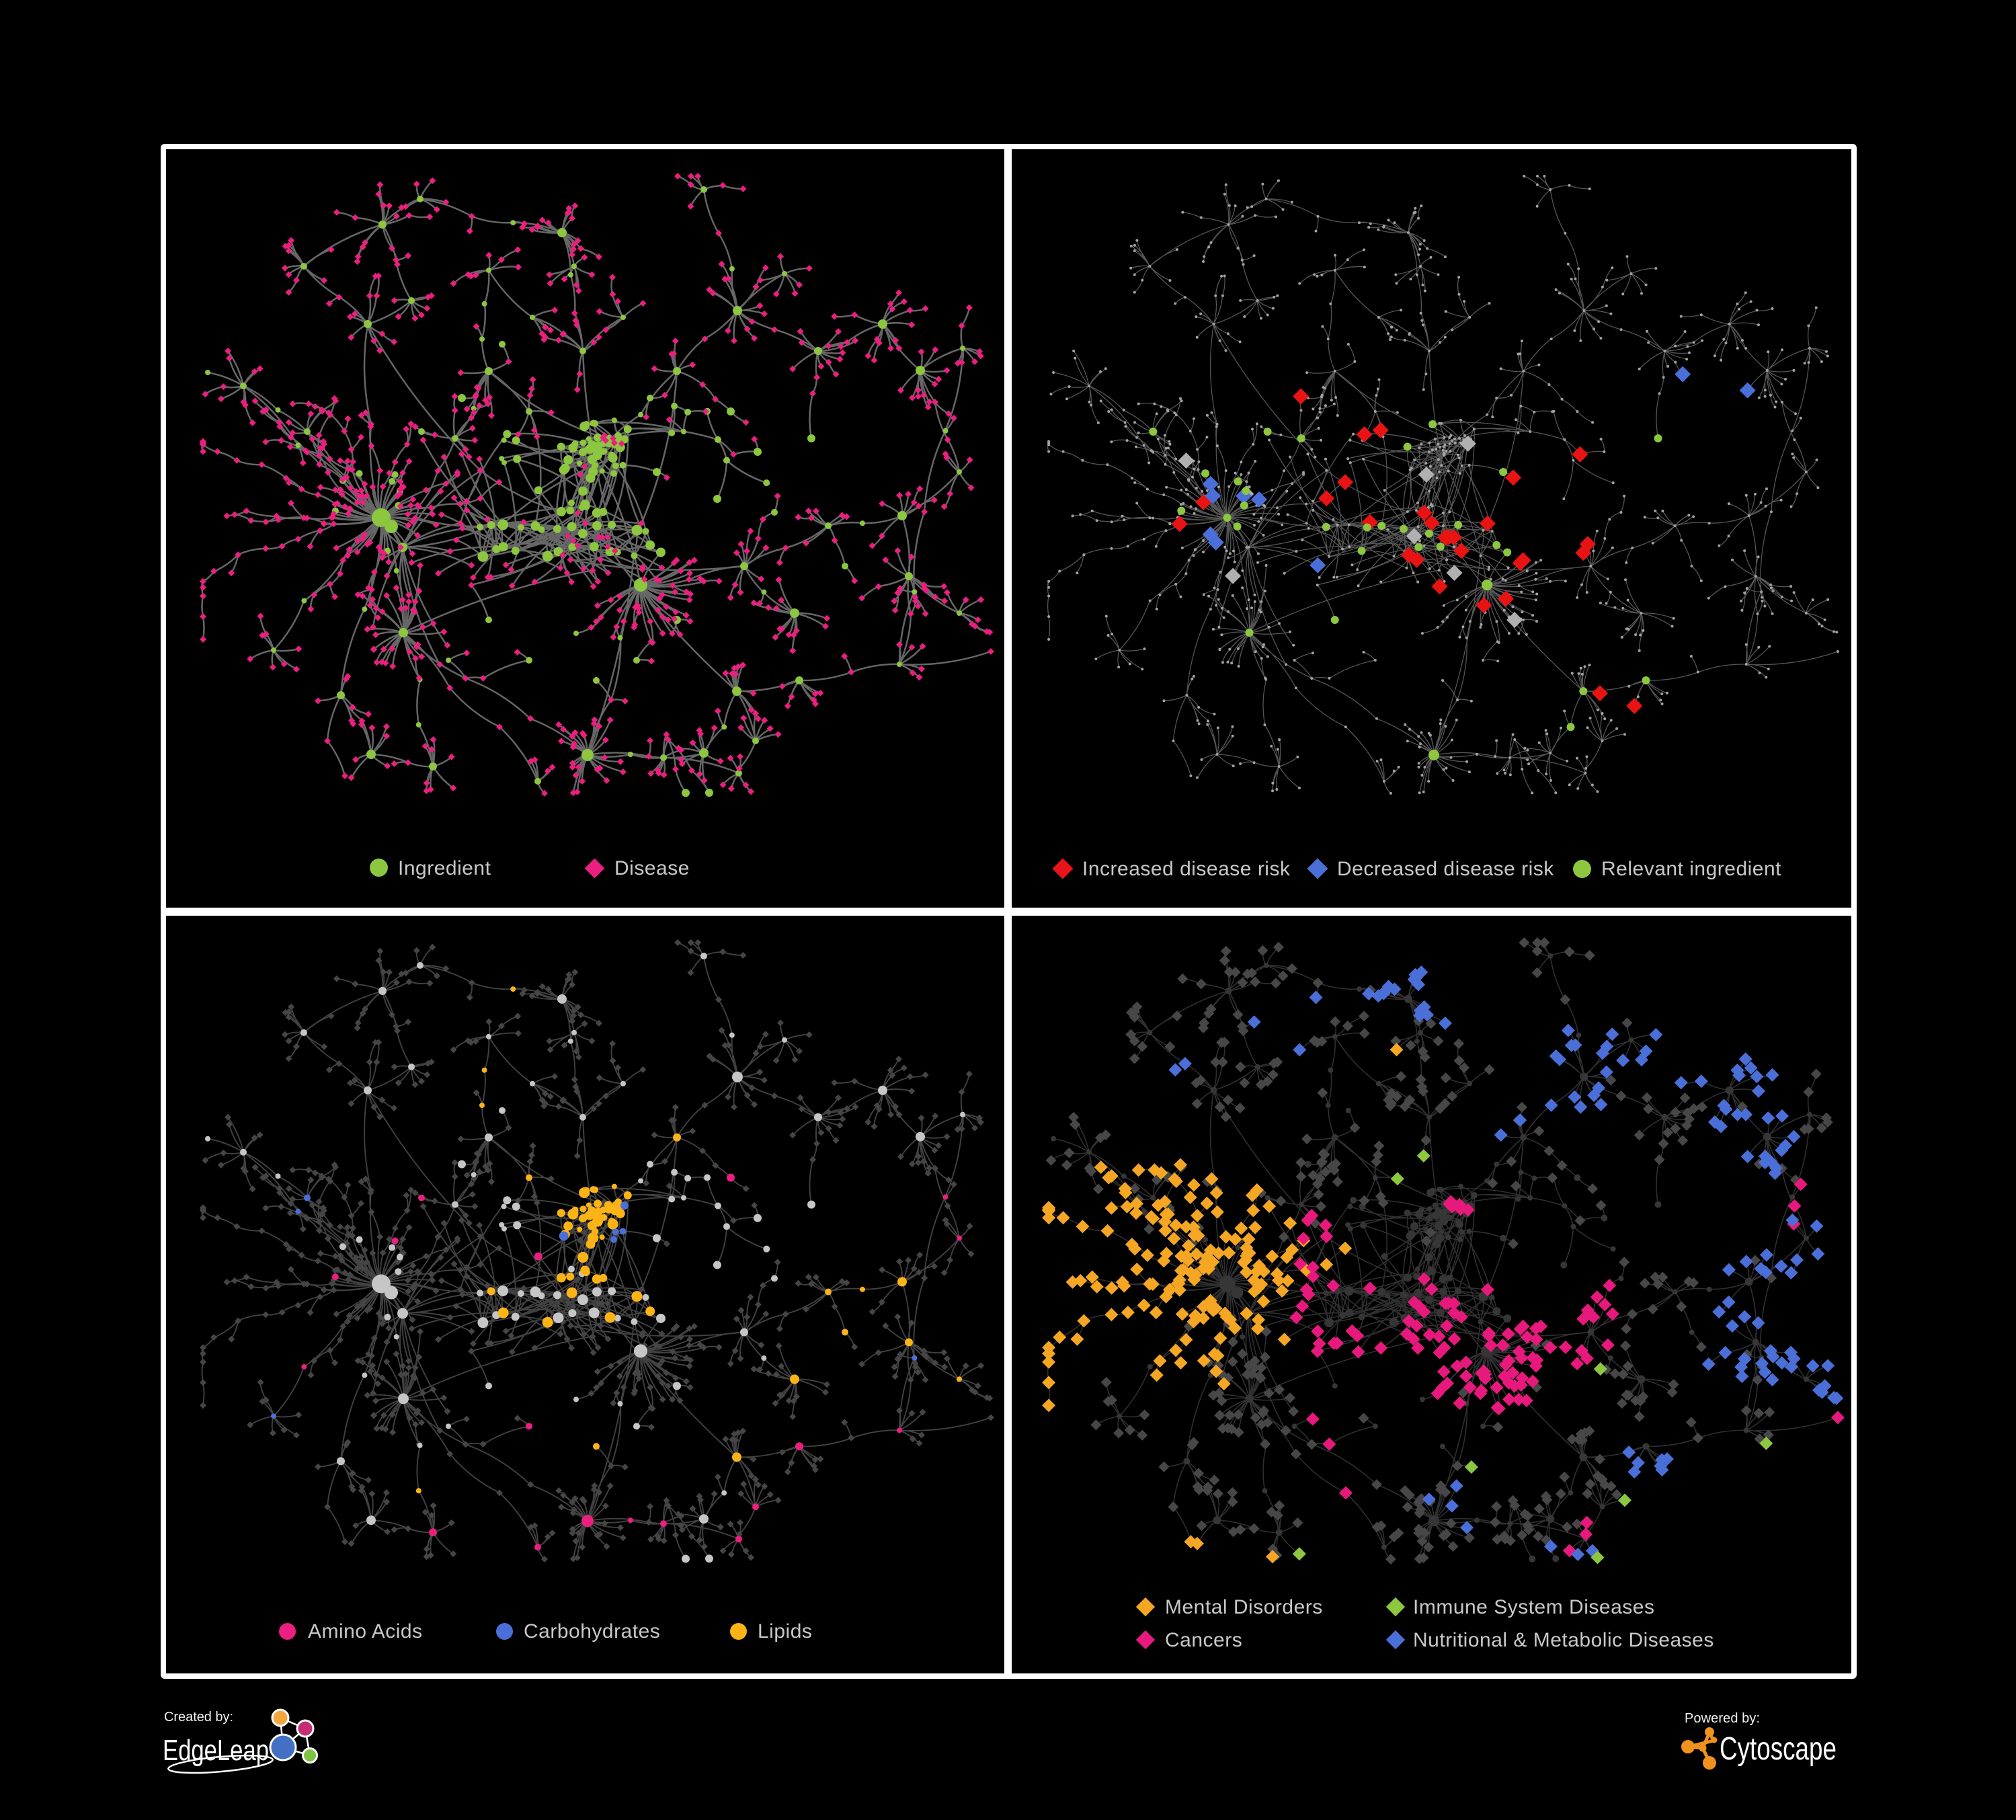 Image resolution: width=2016 pixels, height=1820 pixels. What do you see at coordinates (1778, 1749) in the screenshot?
I see `svg-text: Cytoscape` at bounding box center [1778, 1749].